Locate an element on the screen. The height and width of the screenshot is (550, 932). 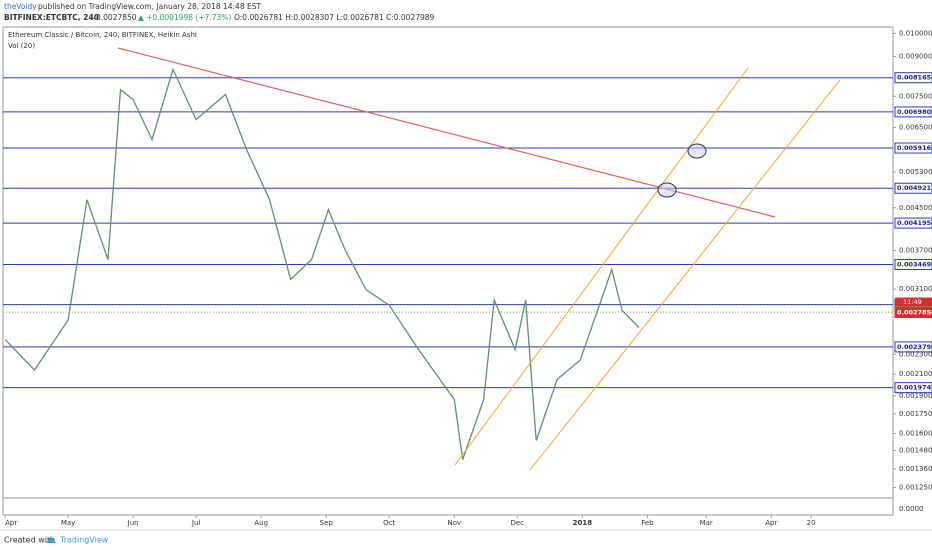
x-tick-label: Sep is located at coordinates (327, 523).